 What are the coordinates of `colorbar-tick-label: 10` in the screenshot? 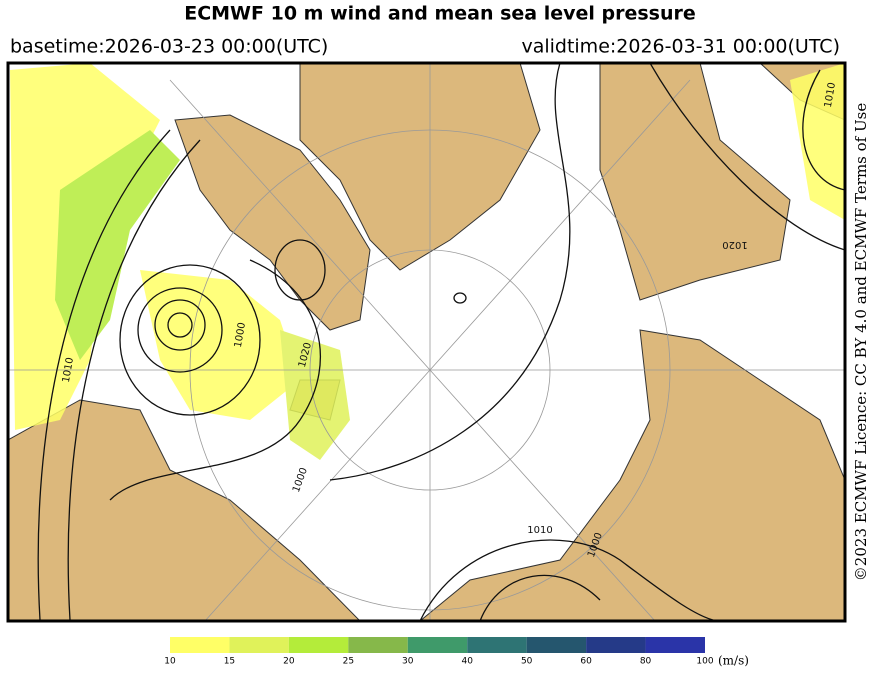 It's located at (170, 662).